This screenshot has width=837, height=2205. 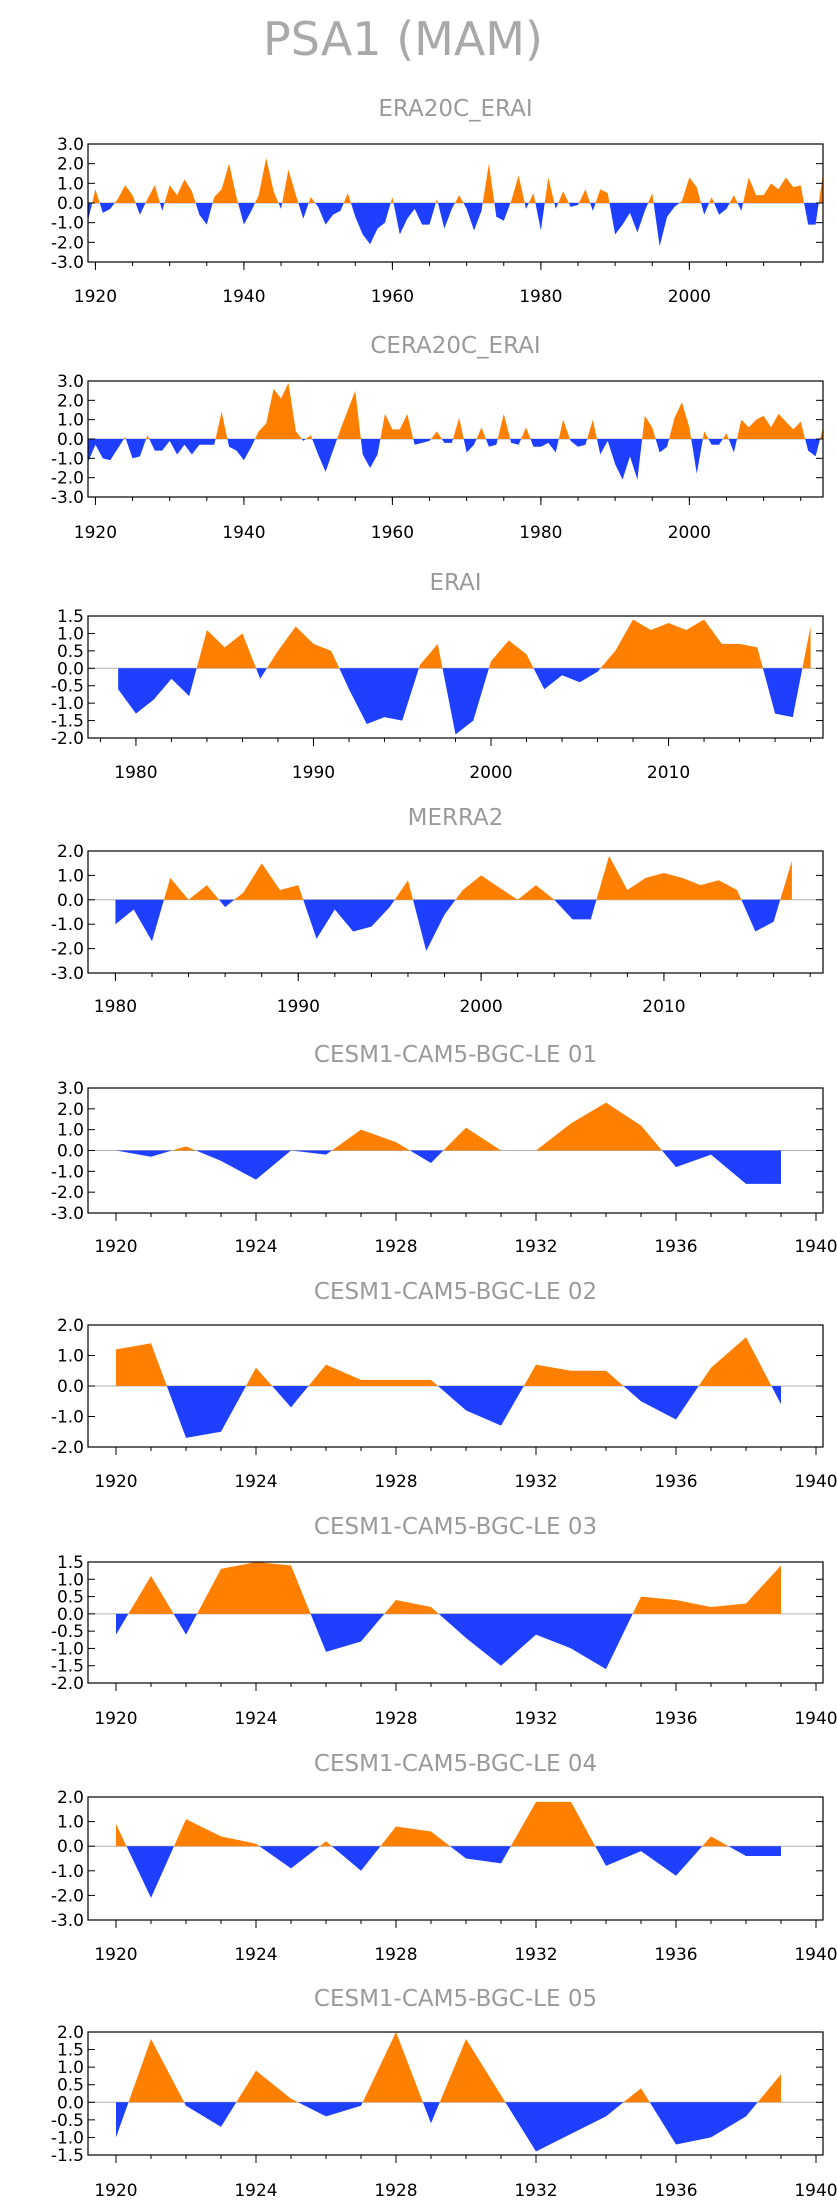 I want to click on x-tick-label: 1928, so click(x=395, y=1482).